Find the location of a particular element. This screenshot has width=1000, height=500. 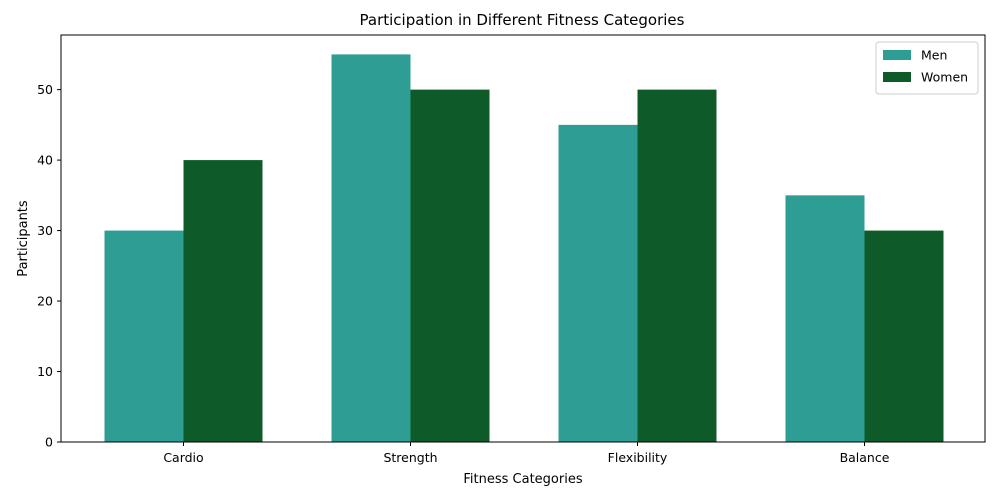

bar-men-flexibility is located at coordinates (598, 283).